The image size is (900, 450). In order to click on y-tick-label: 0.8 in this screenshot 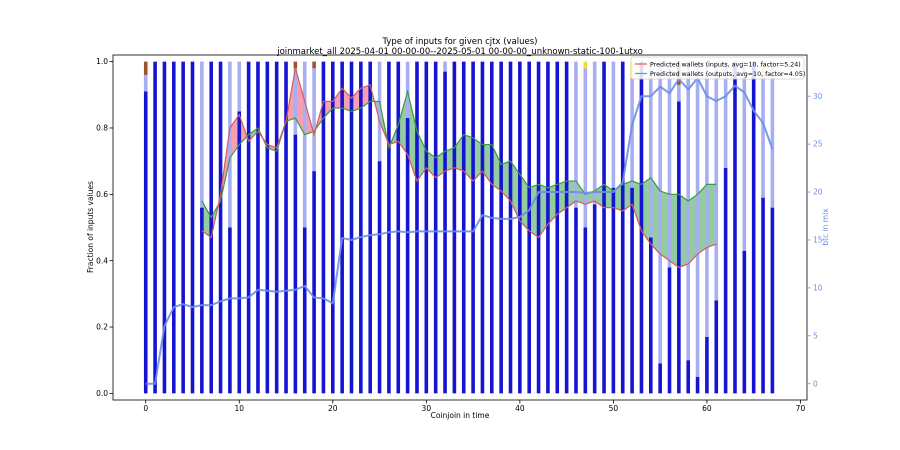, I will do `click(102, 128)`.